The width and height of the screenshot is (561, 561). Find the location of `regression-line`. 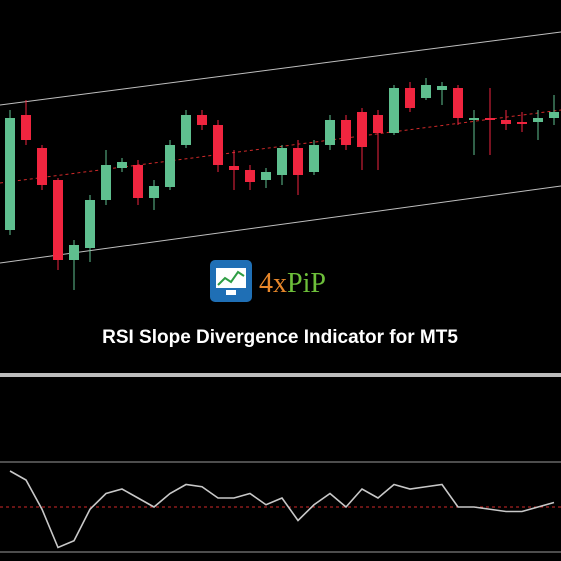

regression-line is located at coordinates (280, 146).